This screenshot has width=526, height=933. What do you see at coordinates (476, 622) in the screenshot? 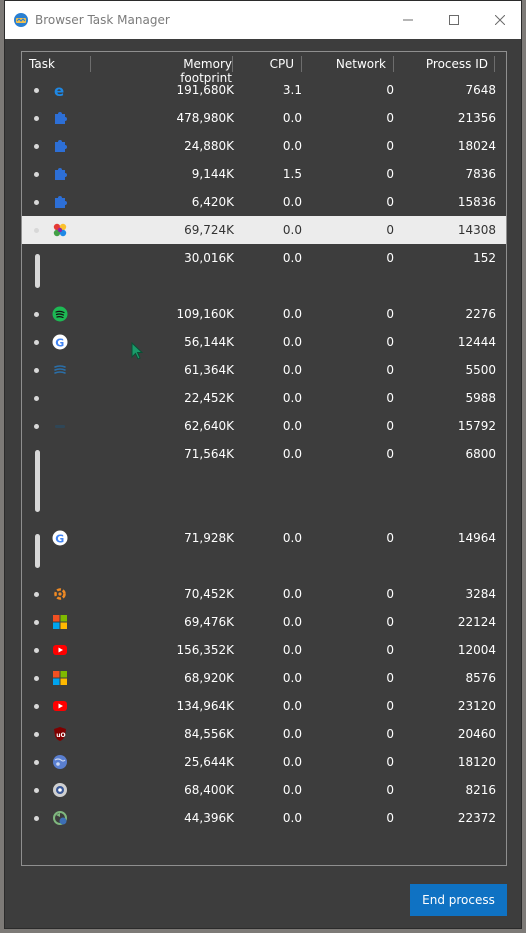
I see `process-id-value: 22124` at bounding box center [476, 622].